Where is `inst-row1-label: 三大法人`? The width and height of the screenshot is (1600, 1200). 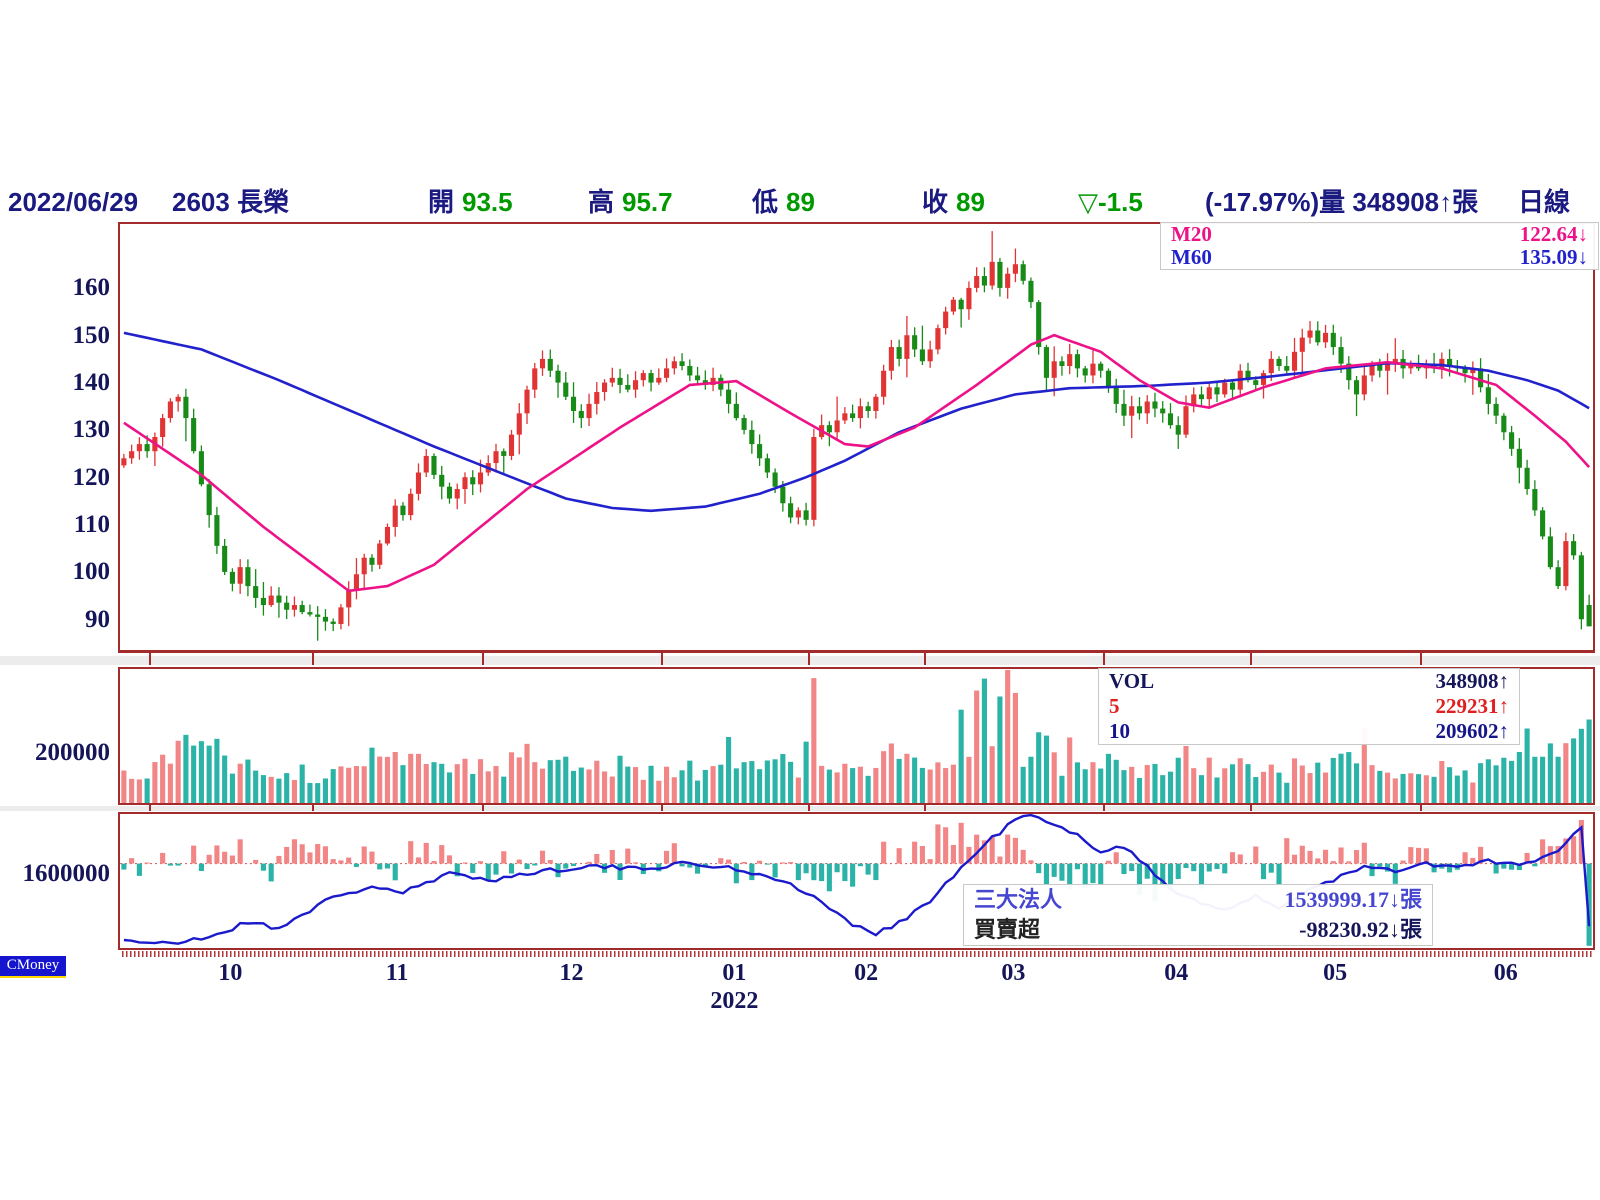 inst-row1-label: 三大法人 is located at coordinates (1018, 899).